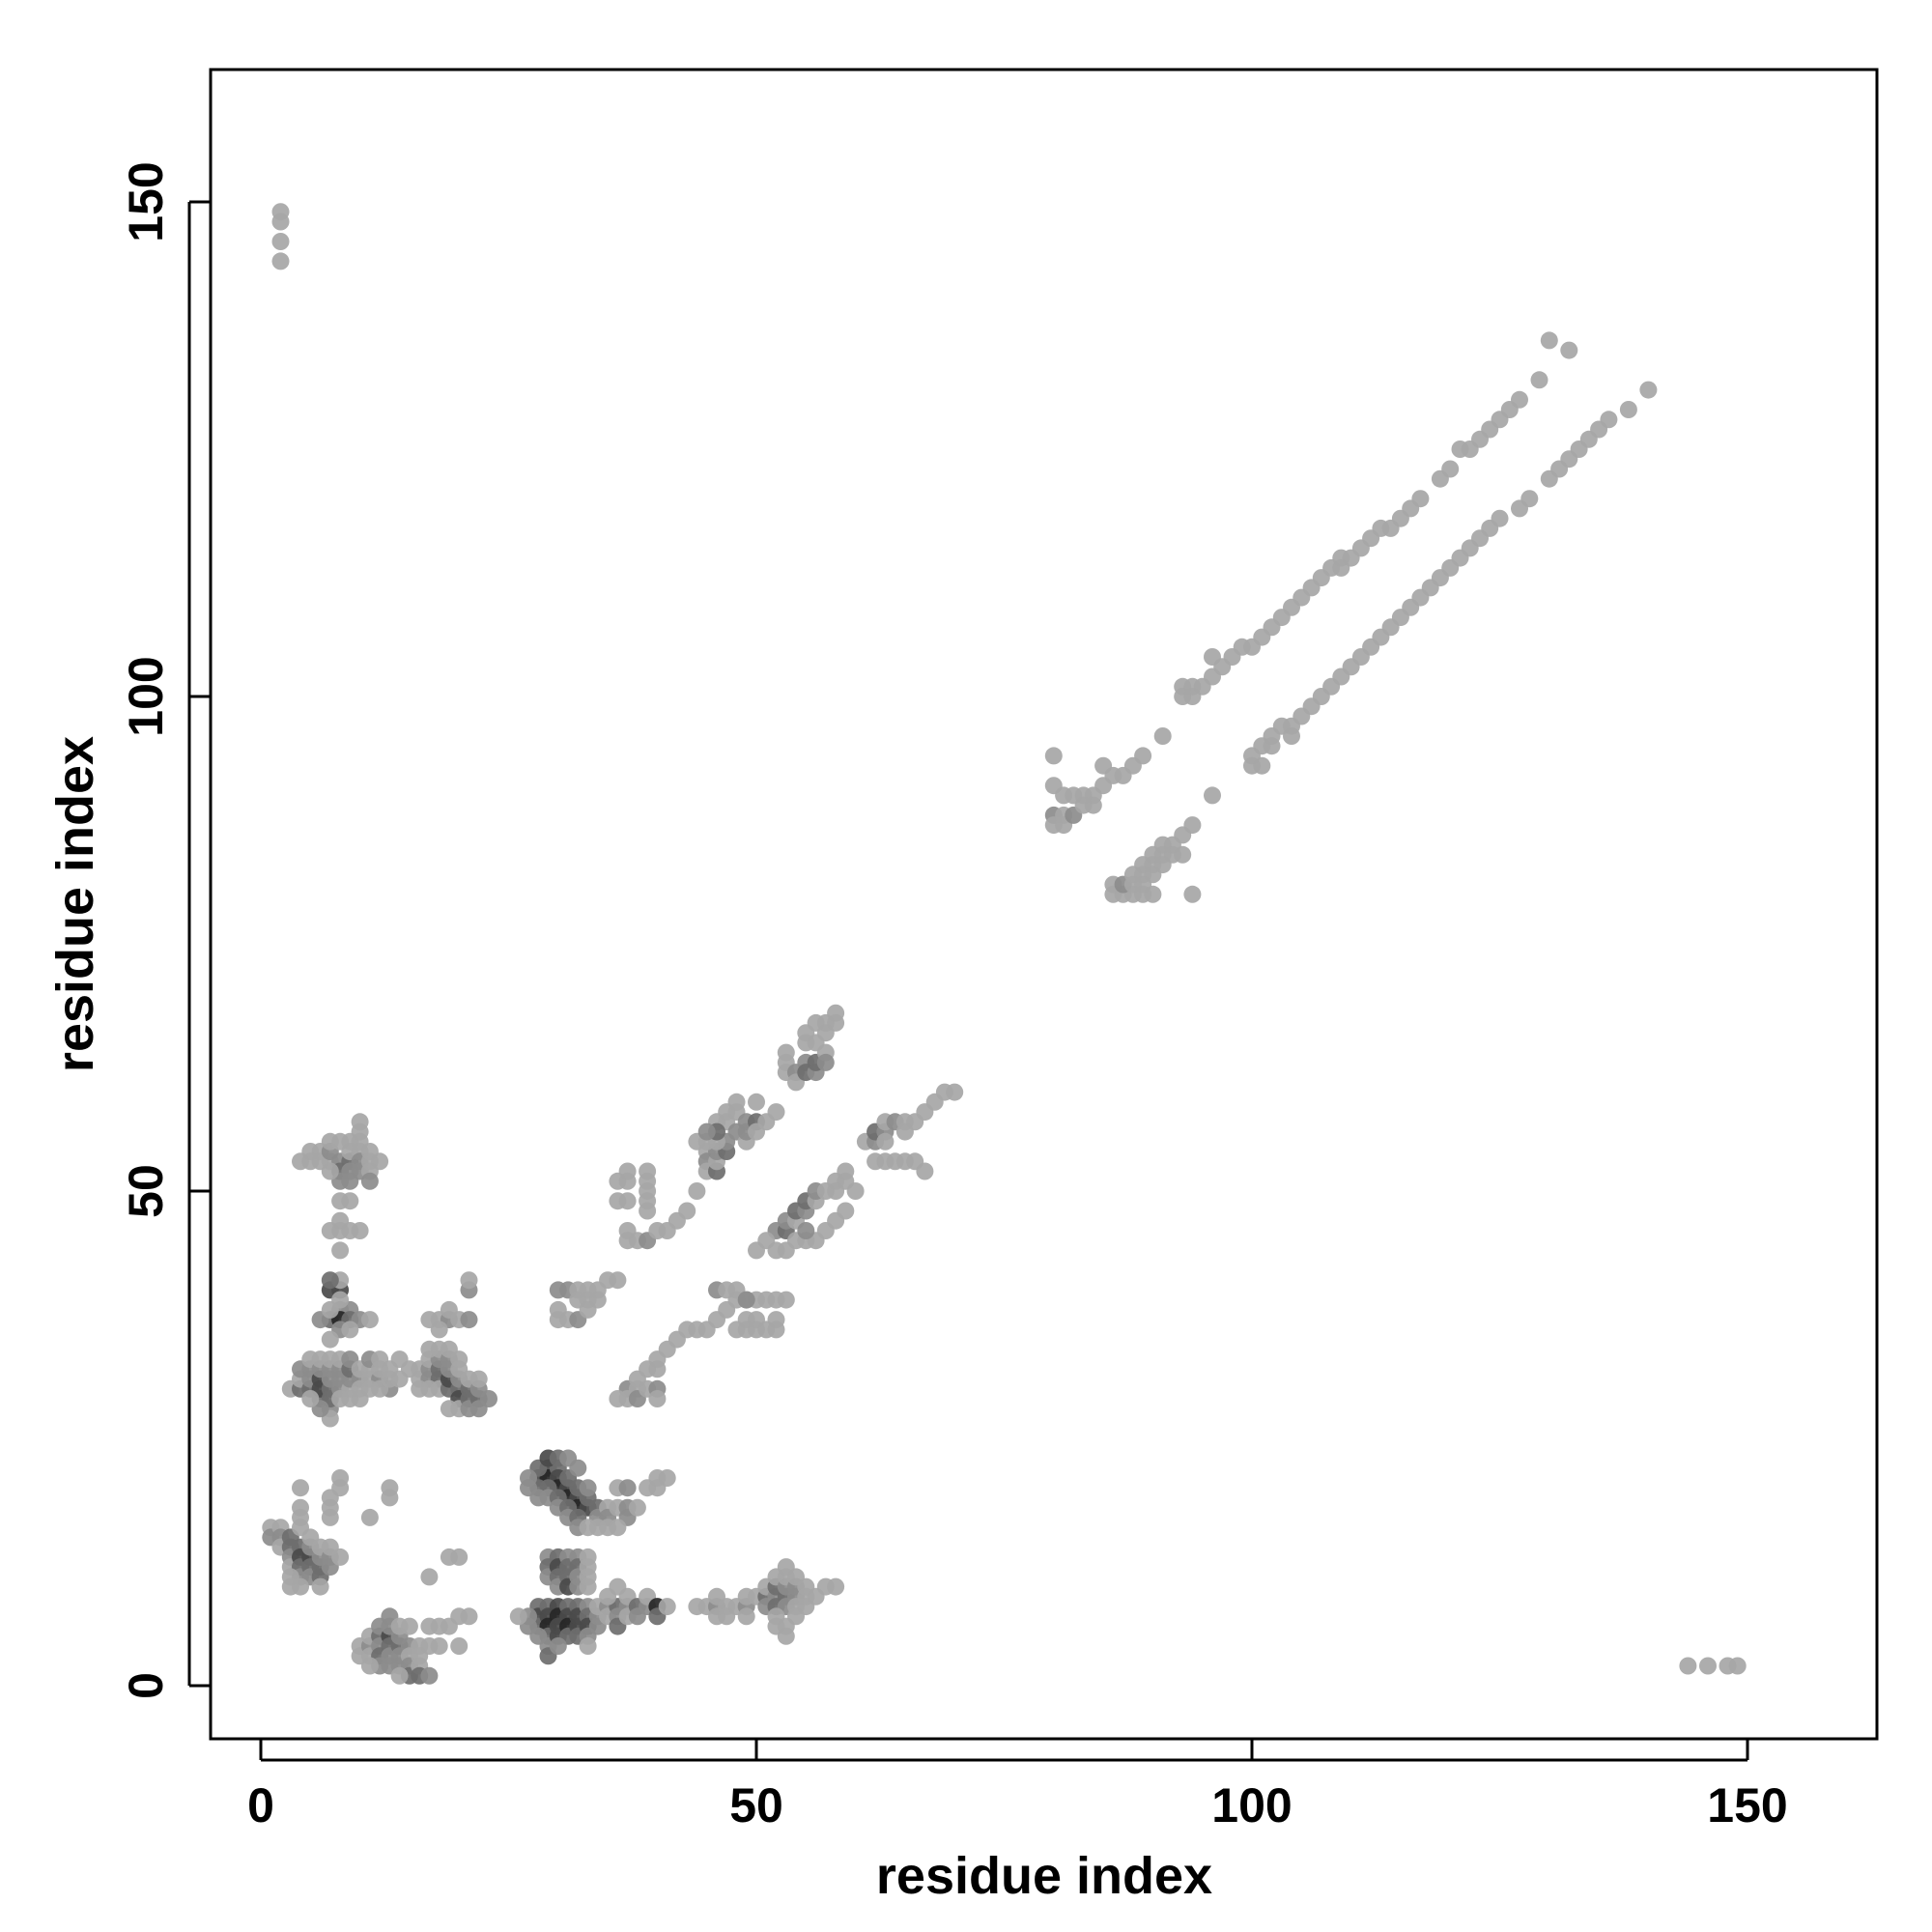 This screenshot has height=1932, width=1932. Describe the element at coordinates (75, 904) in the screenshot. I see `y-axis-title: residue index` at that location.